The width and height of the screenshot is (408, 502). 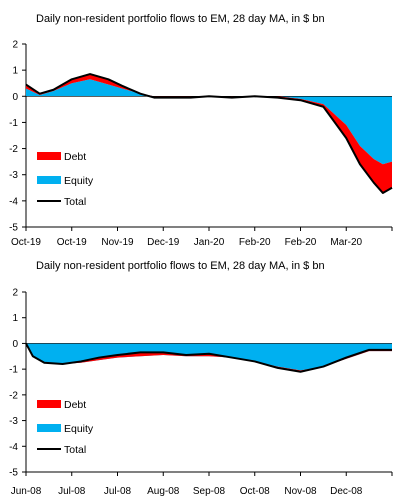 What do you see at coordinates (300, 491) in the screenshot?
I see `x-tick-label: Nov-08` at bounding box center [300, 491].